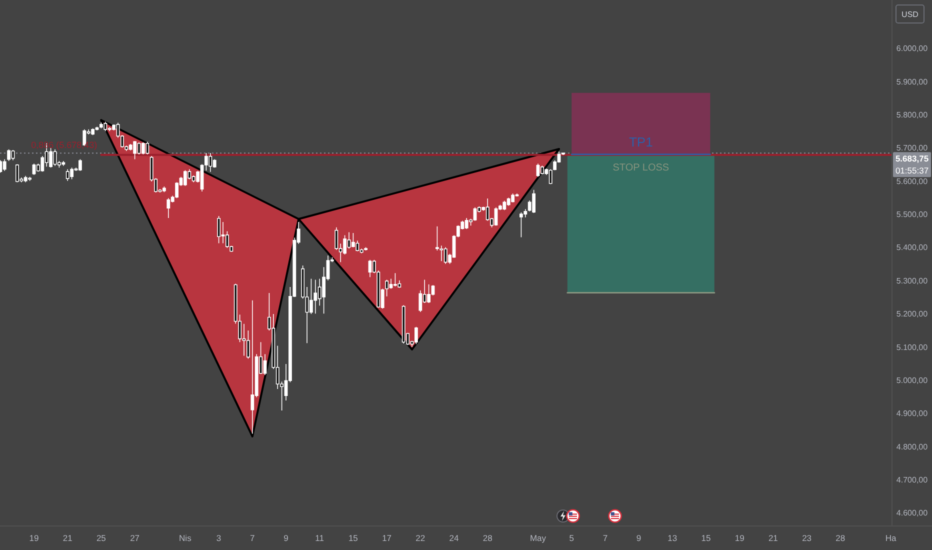 Image resolution: width=932 pixels, height=550 pixels. I want to click on y-axis-title: USD, so click(910, 14).